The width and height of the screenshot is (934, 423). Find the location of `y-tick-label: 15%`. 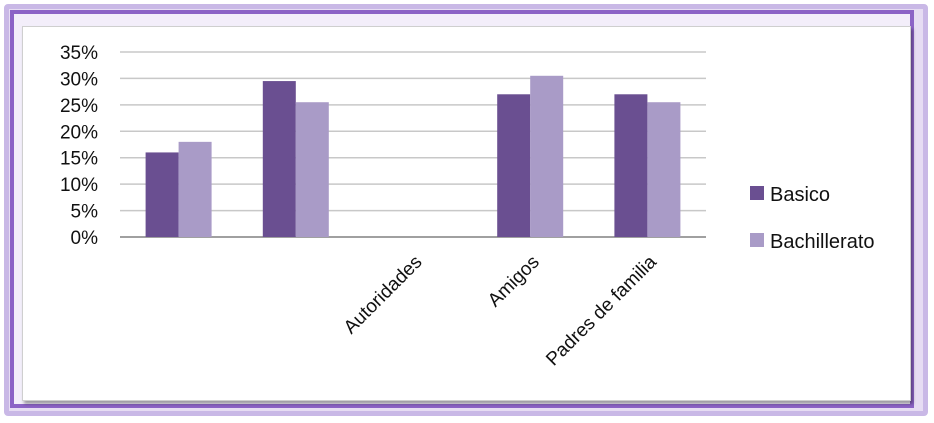

y-tick-label: 15% is located at coordinates (79, 159).